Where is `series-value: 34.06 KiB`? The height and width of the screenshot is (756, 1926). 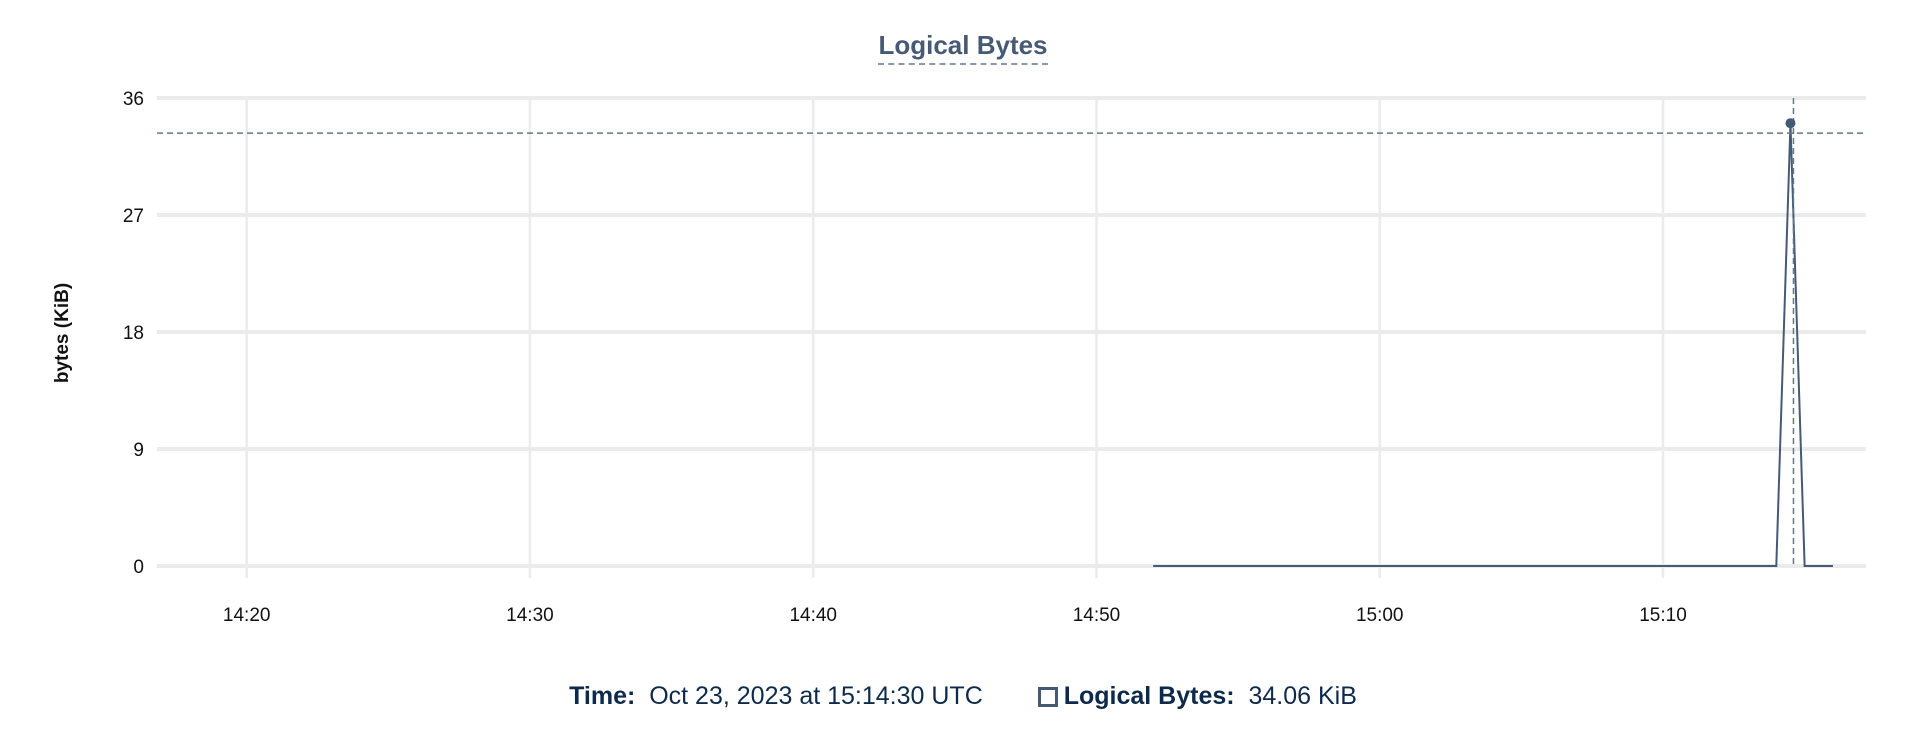
series-value: 34.06 KiB is located at coordinates (1302, 696).